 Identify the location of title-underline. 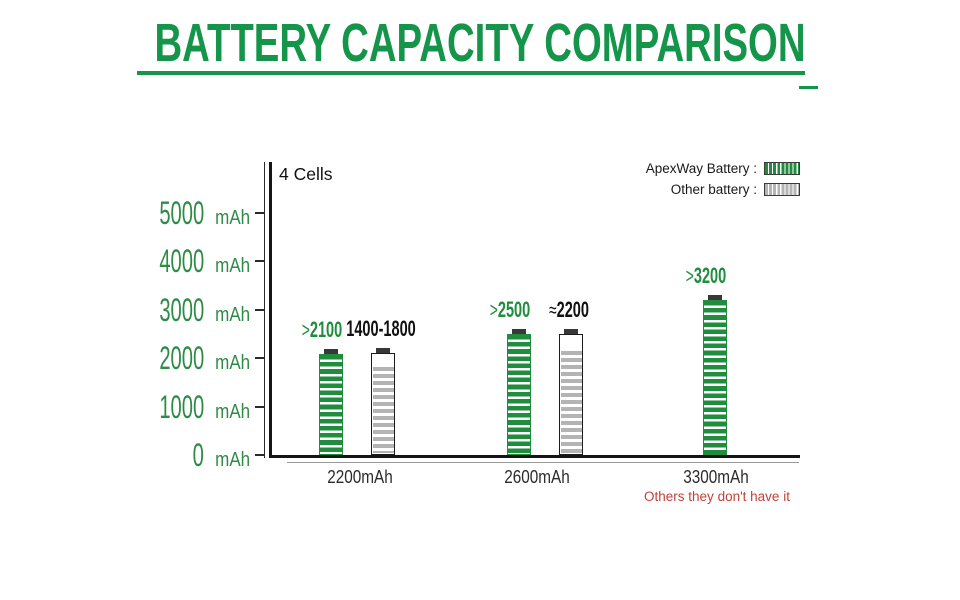
(471, 73).